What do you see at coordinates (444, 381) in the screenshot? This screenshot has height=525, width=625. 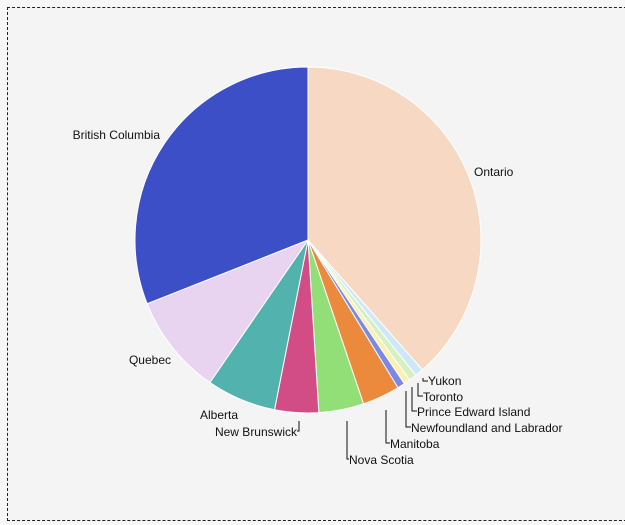 I see `label-yukon: Yukon` at bounding box center [444, 381].